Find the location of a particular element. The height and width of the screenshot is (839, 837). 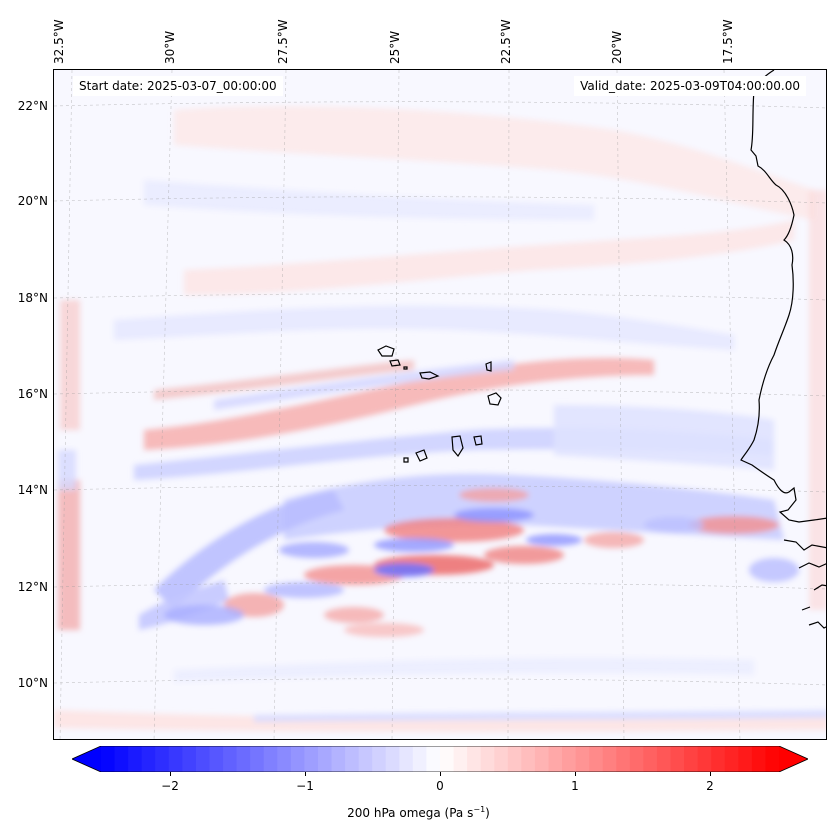

island-santo-antao is located at coordinates (386, 351).